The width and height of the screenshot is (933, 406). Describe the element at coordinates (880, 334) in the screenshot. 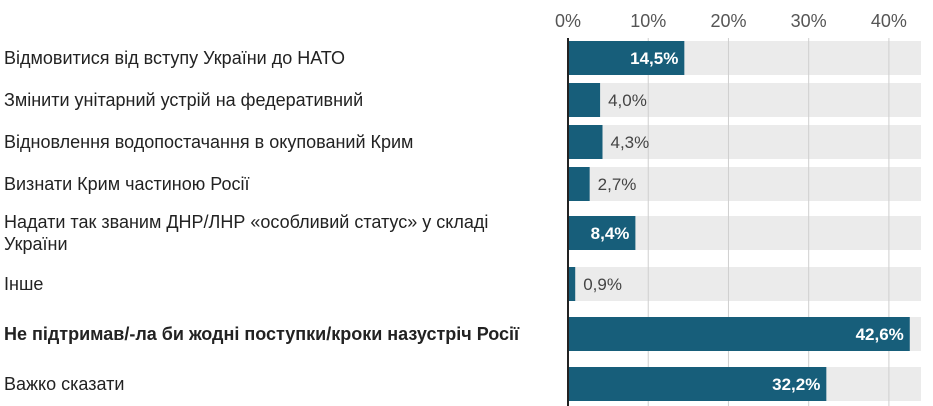

I see `bar-value-label: 42,6%` at that location.